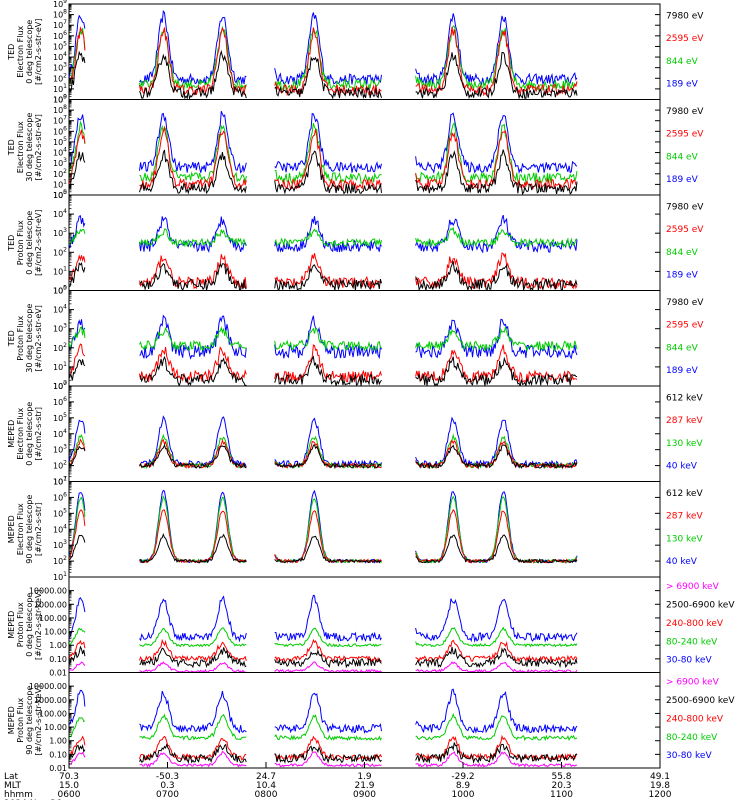 Image resolution: width=750 pixels, height=800 pixels. Describe the element at coordinates (13, 786) in the screenshot. I see `mlt-row-label: MLT` at that location.